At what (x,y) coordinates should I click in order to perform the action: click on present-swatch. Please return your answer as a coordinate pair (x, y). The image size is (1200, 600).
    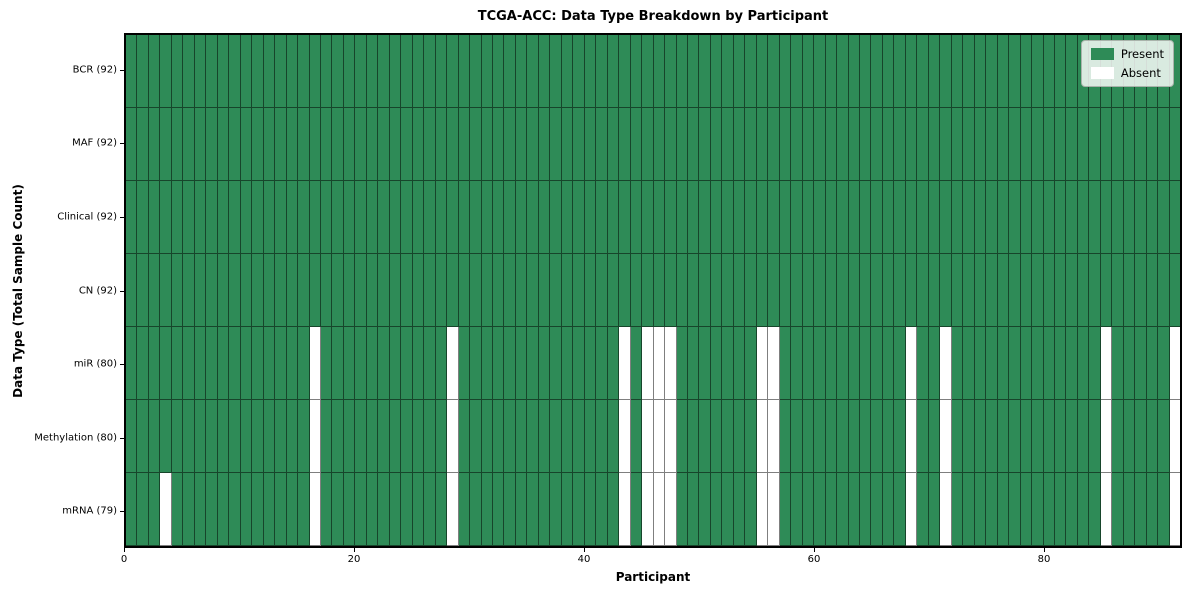
    Looking at the image, I should click on (1102, 54).